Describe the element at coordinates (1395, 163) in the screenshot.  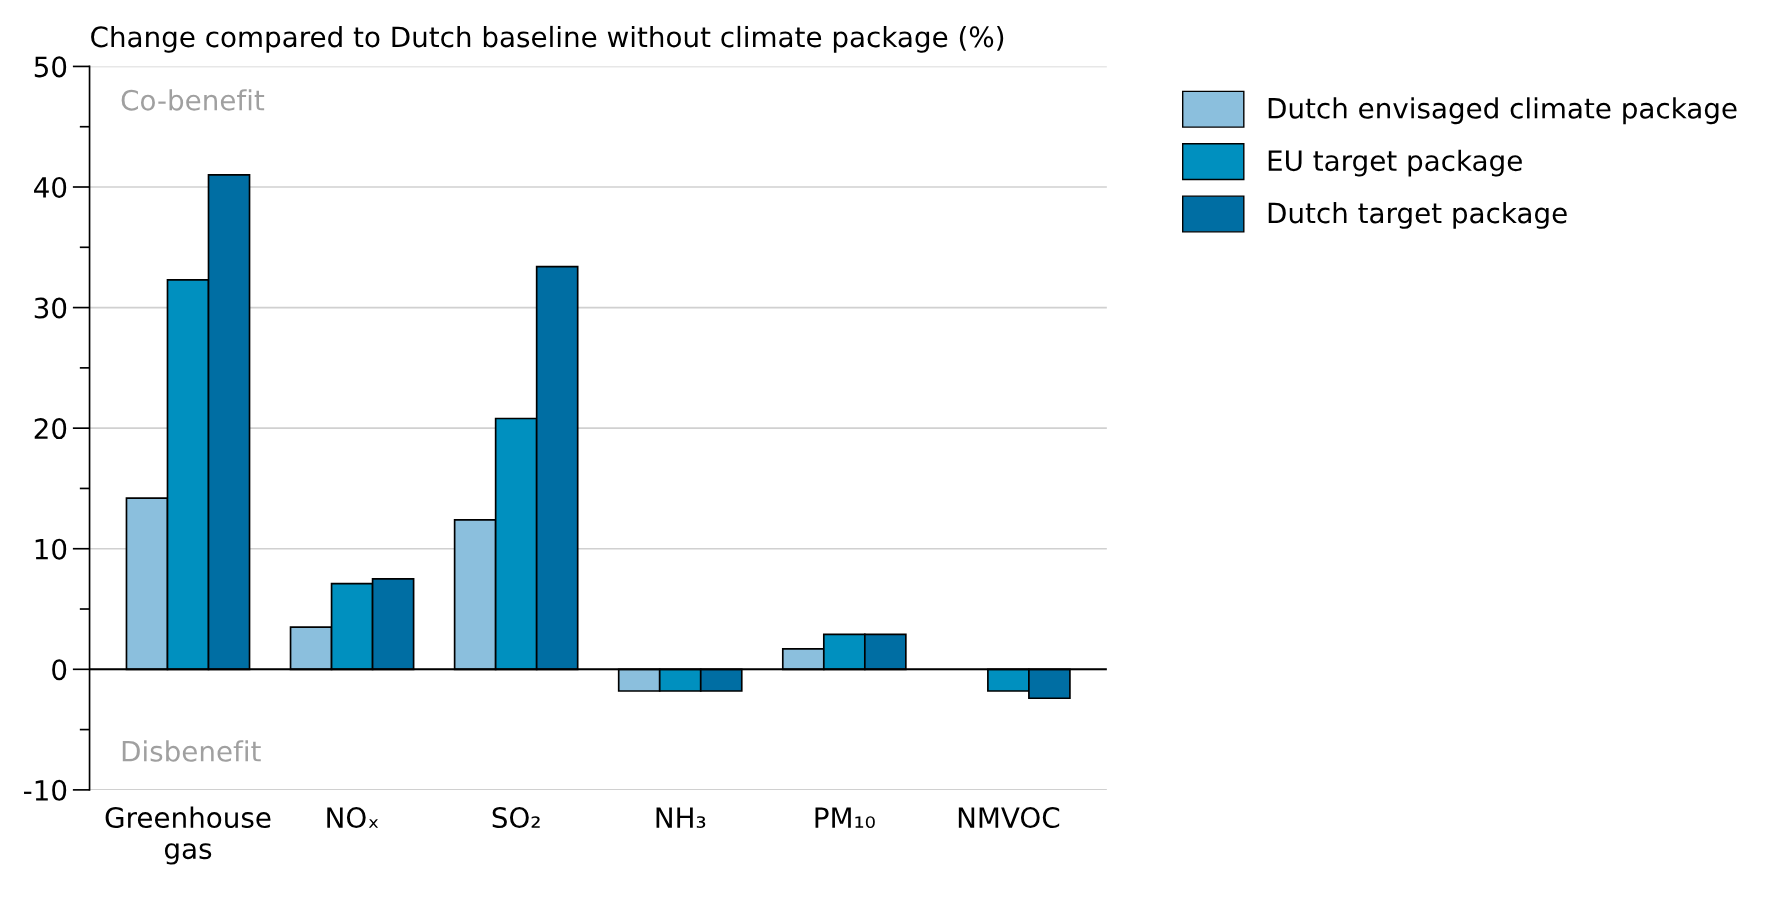
I see `legend-label: EU target package` at that location.